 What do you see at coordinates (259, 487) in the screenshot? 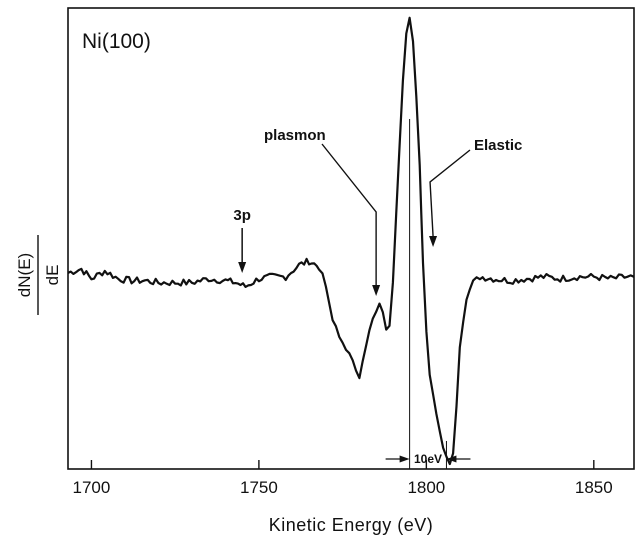
I see `x-tick-label: 1750` at bounding box center [259, 487].